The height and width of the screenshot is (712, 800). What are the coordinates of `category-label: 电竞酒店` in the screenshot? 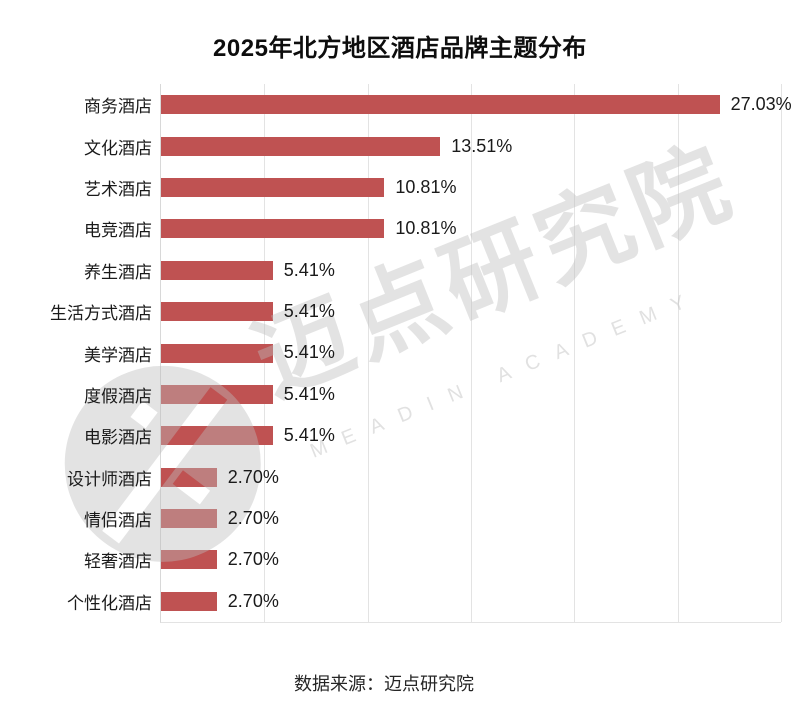 It's located at (118, 231).